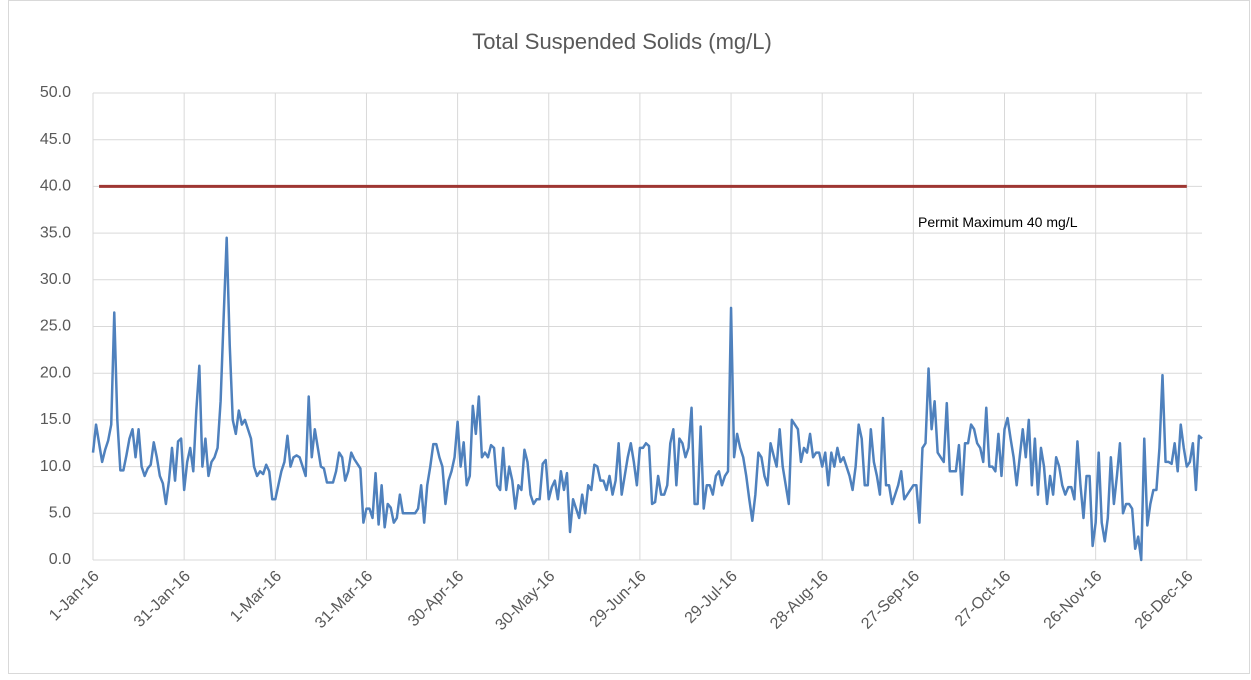  What do you see at coordinates (55, 139) in the screenshot?
I see `y-tick-label: 45.0` at bounding box center [55, 139].